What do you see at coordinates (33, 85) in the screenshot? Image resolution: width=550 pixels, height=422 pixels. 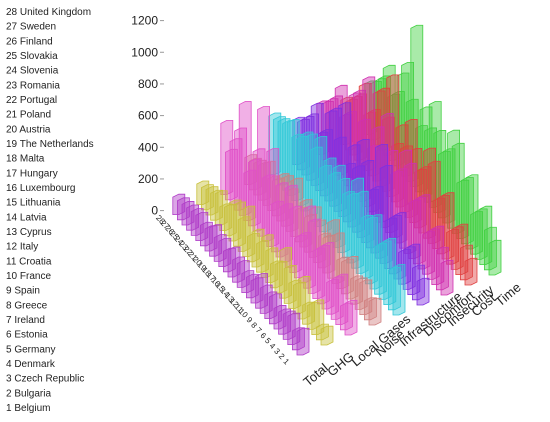 I see `country-label: 23 Romania` at bounding box center [33, 85].